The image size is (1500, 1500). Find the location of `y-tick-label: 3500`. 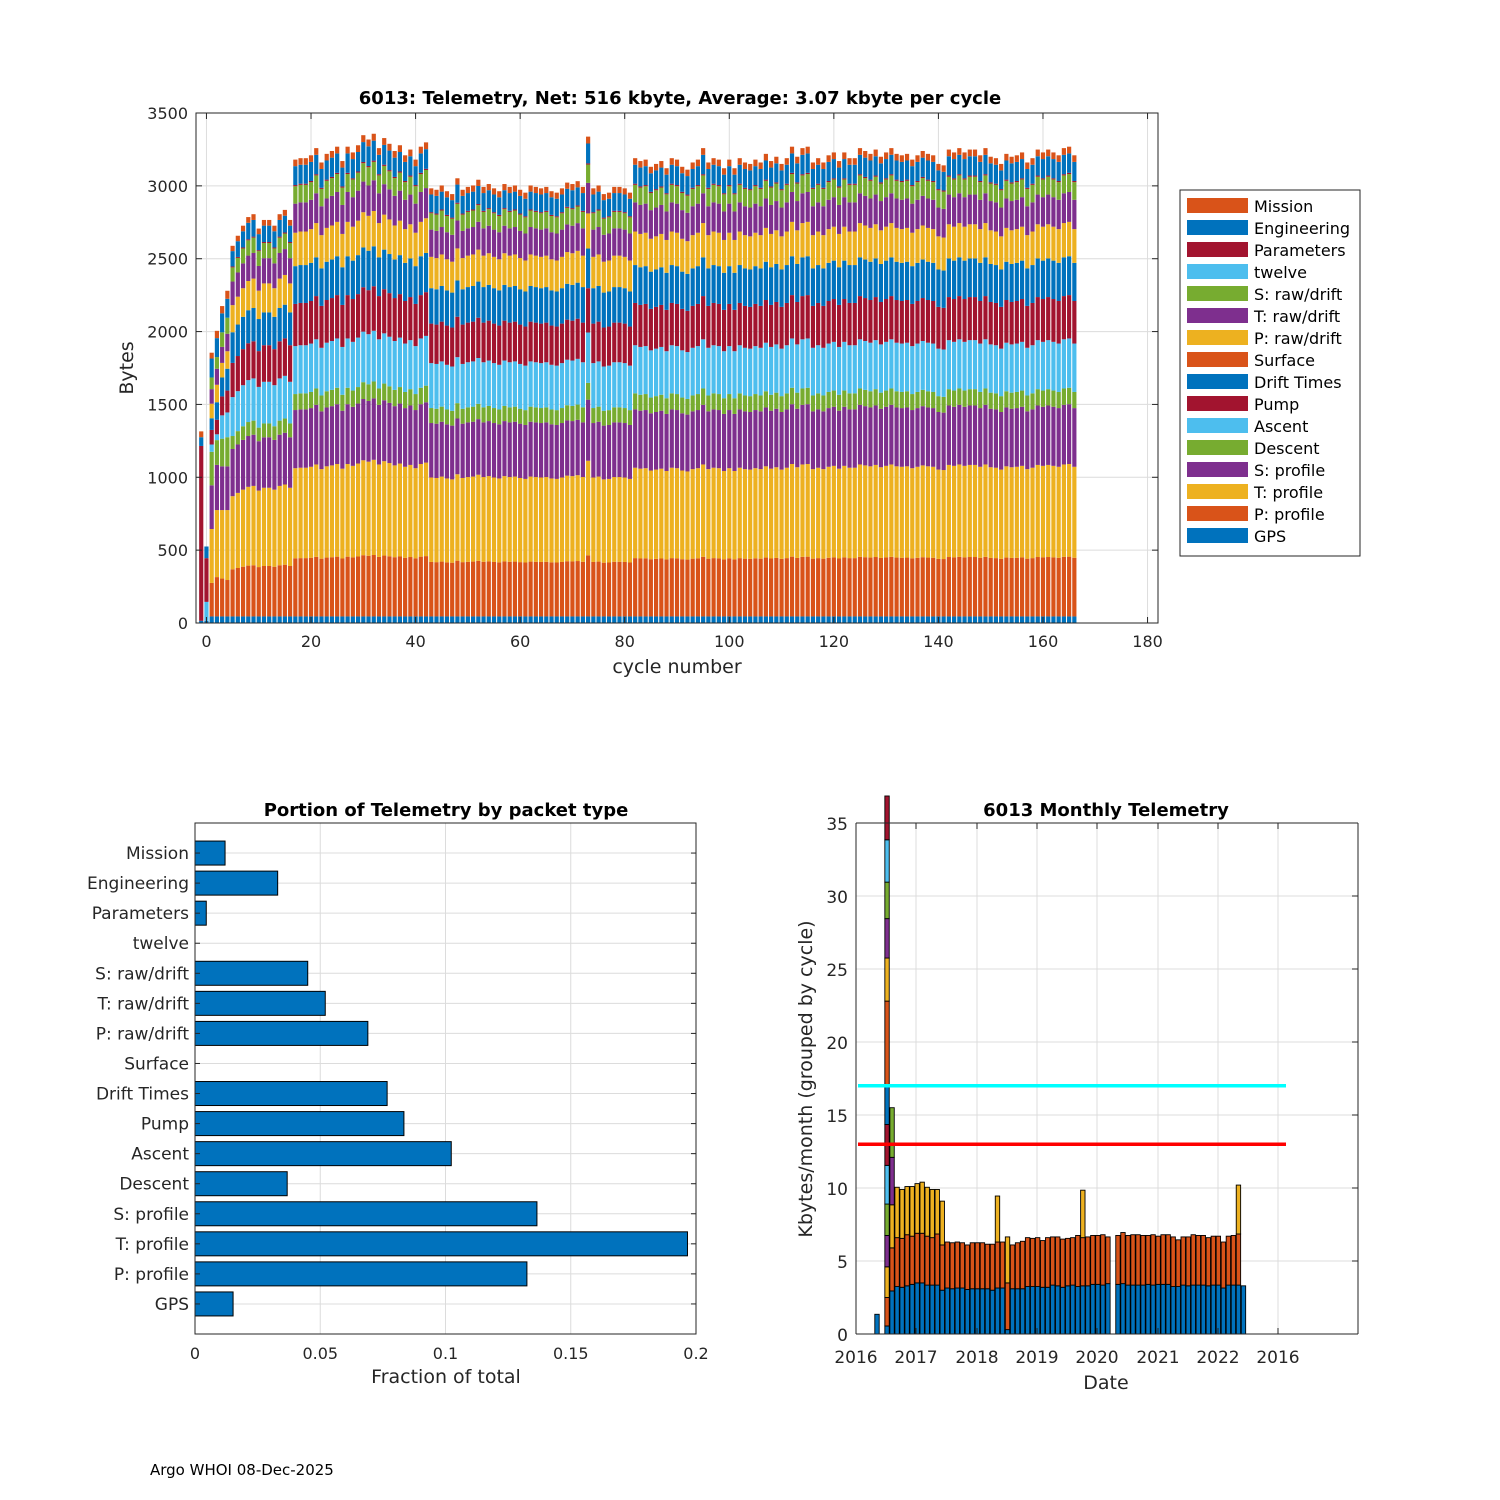

y-tick-label: 3500 is located at coordinates (167, 113).